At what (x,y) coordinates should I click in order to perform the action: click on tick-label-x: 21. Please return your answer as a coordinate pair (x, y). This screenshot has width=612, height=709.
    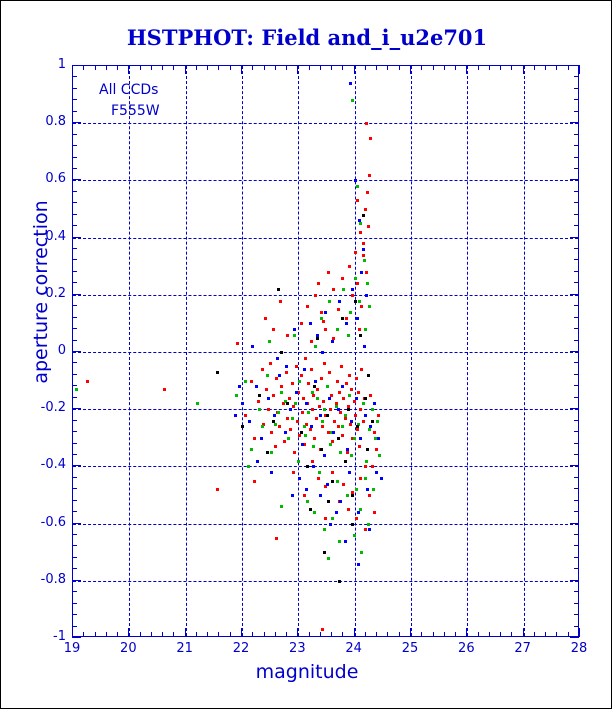
    Looking at the image, I should click on (184, 648).